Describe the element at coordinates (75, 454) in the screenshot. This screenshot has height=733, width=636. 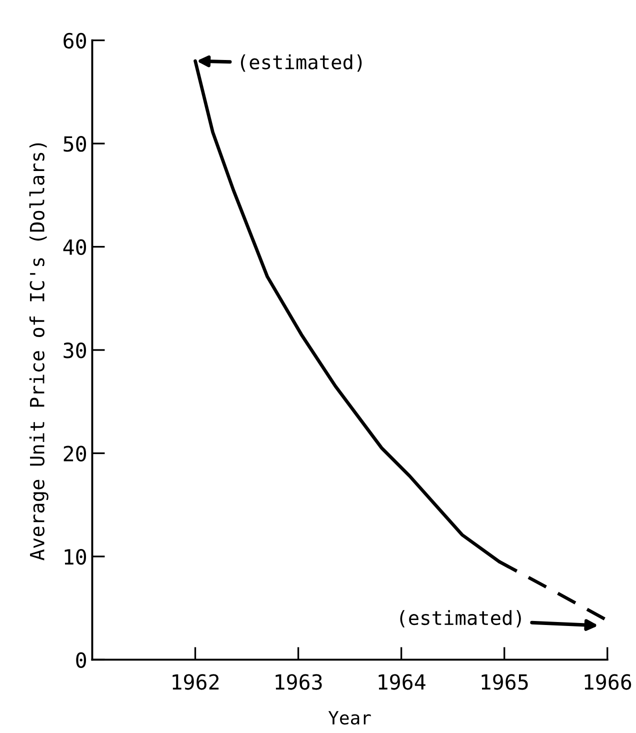
I see `y-tick-label: 20` at that location.